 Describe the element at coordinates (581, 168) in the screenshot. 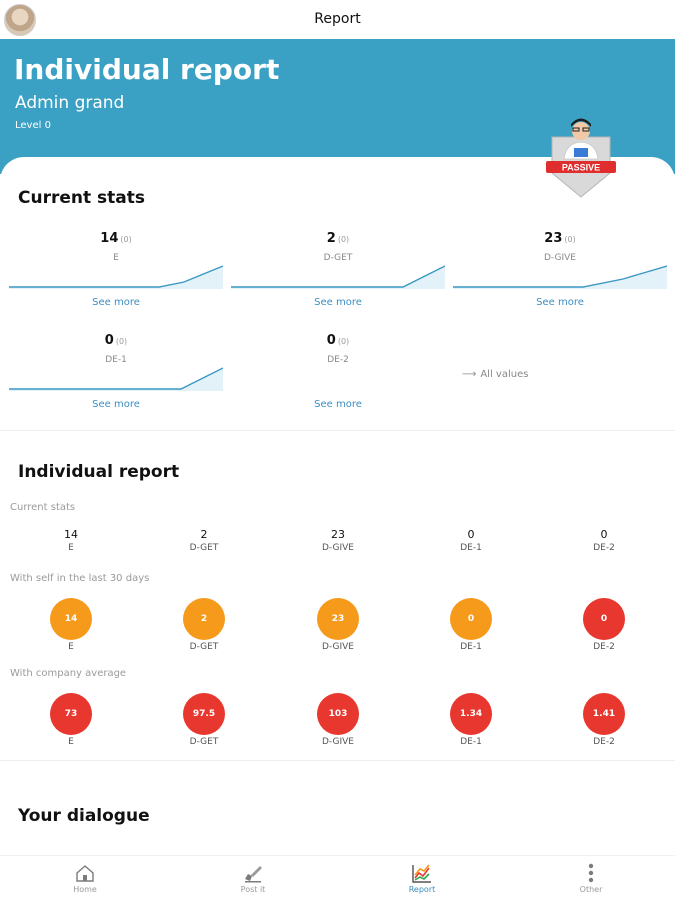

I see `svg-text: PASSIVE` at that location.